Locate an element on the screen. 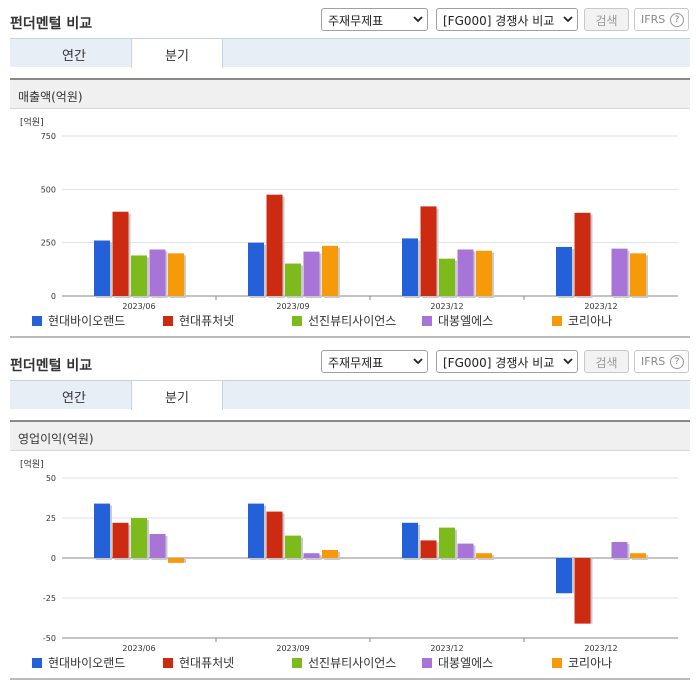 Image resolution: width=696 pixels, height=684 pixels. y-tick-label: 25 is located at coordinates (51, 518).